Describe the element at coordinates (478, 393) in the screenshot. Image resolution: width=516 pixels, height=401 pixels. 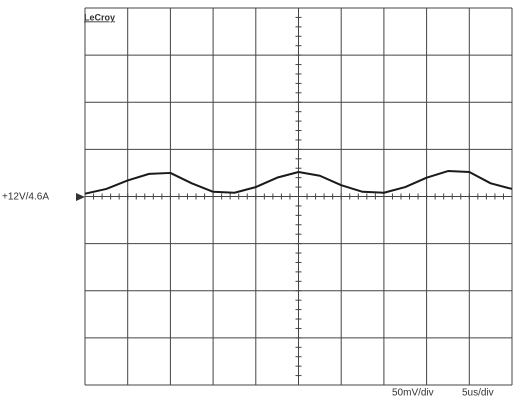
I see `horizontal-scale: 5us/div` at that location.